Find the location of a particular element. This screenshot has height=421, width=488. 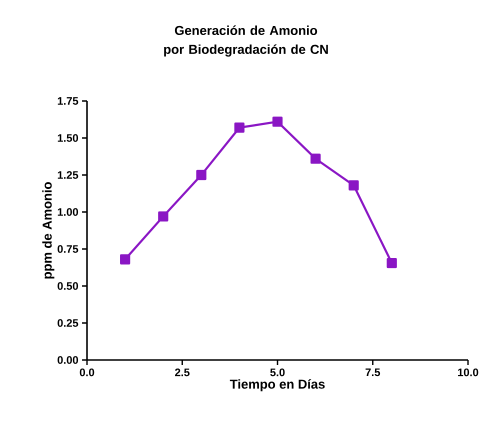

y-tick-label: 0.00 is located at coordinates (68, 360).